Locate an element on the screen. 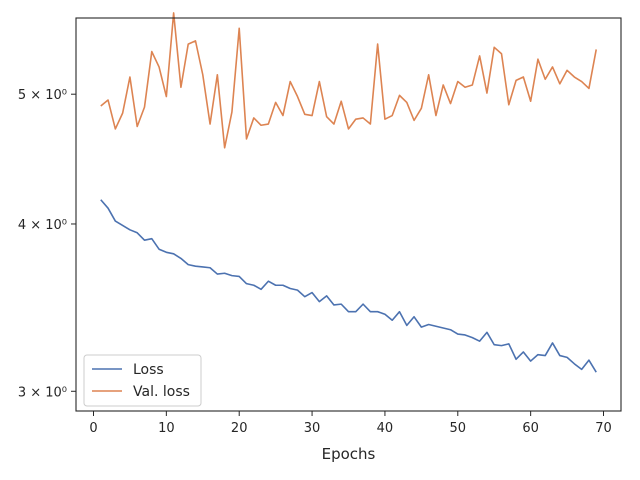 The image size is (640, 480). legend-label-val-loss: Val. loss is located at coordinates (161, 392).